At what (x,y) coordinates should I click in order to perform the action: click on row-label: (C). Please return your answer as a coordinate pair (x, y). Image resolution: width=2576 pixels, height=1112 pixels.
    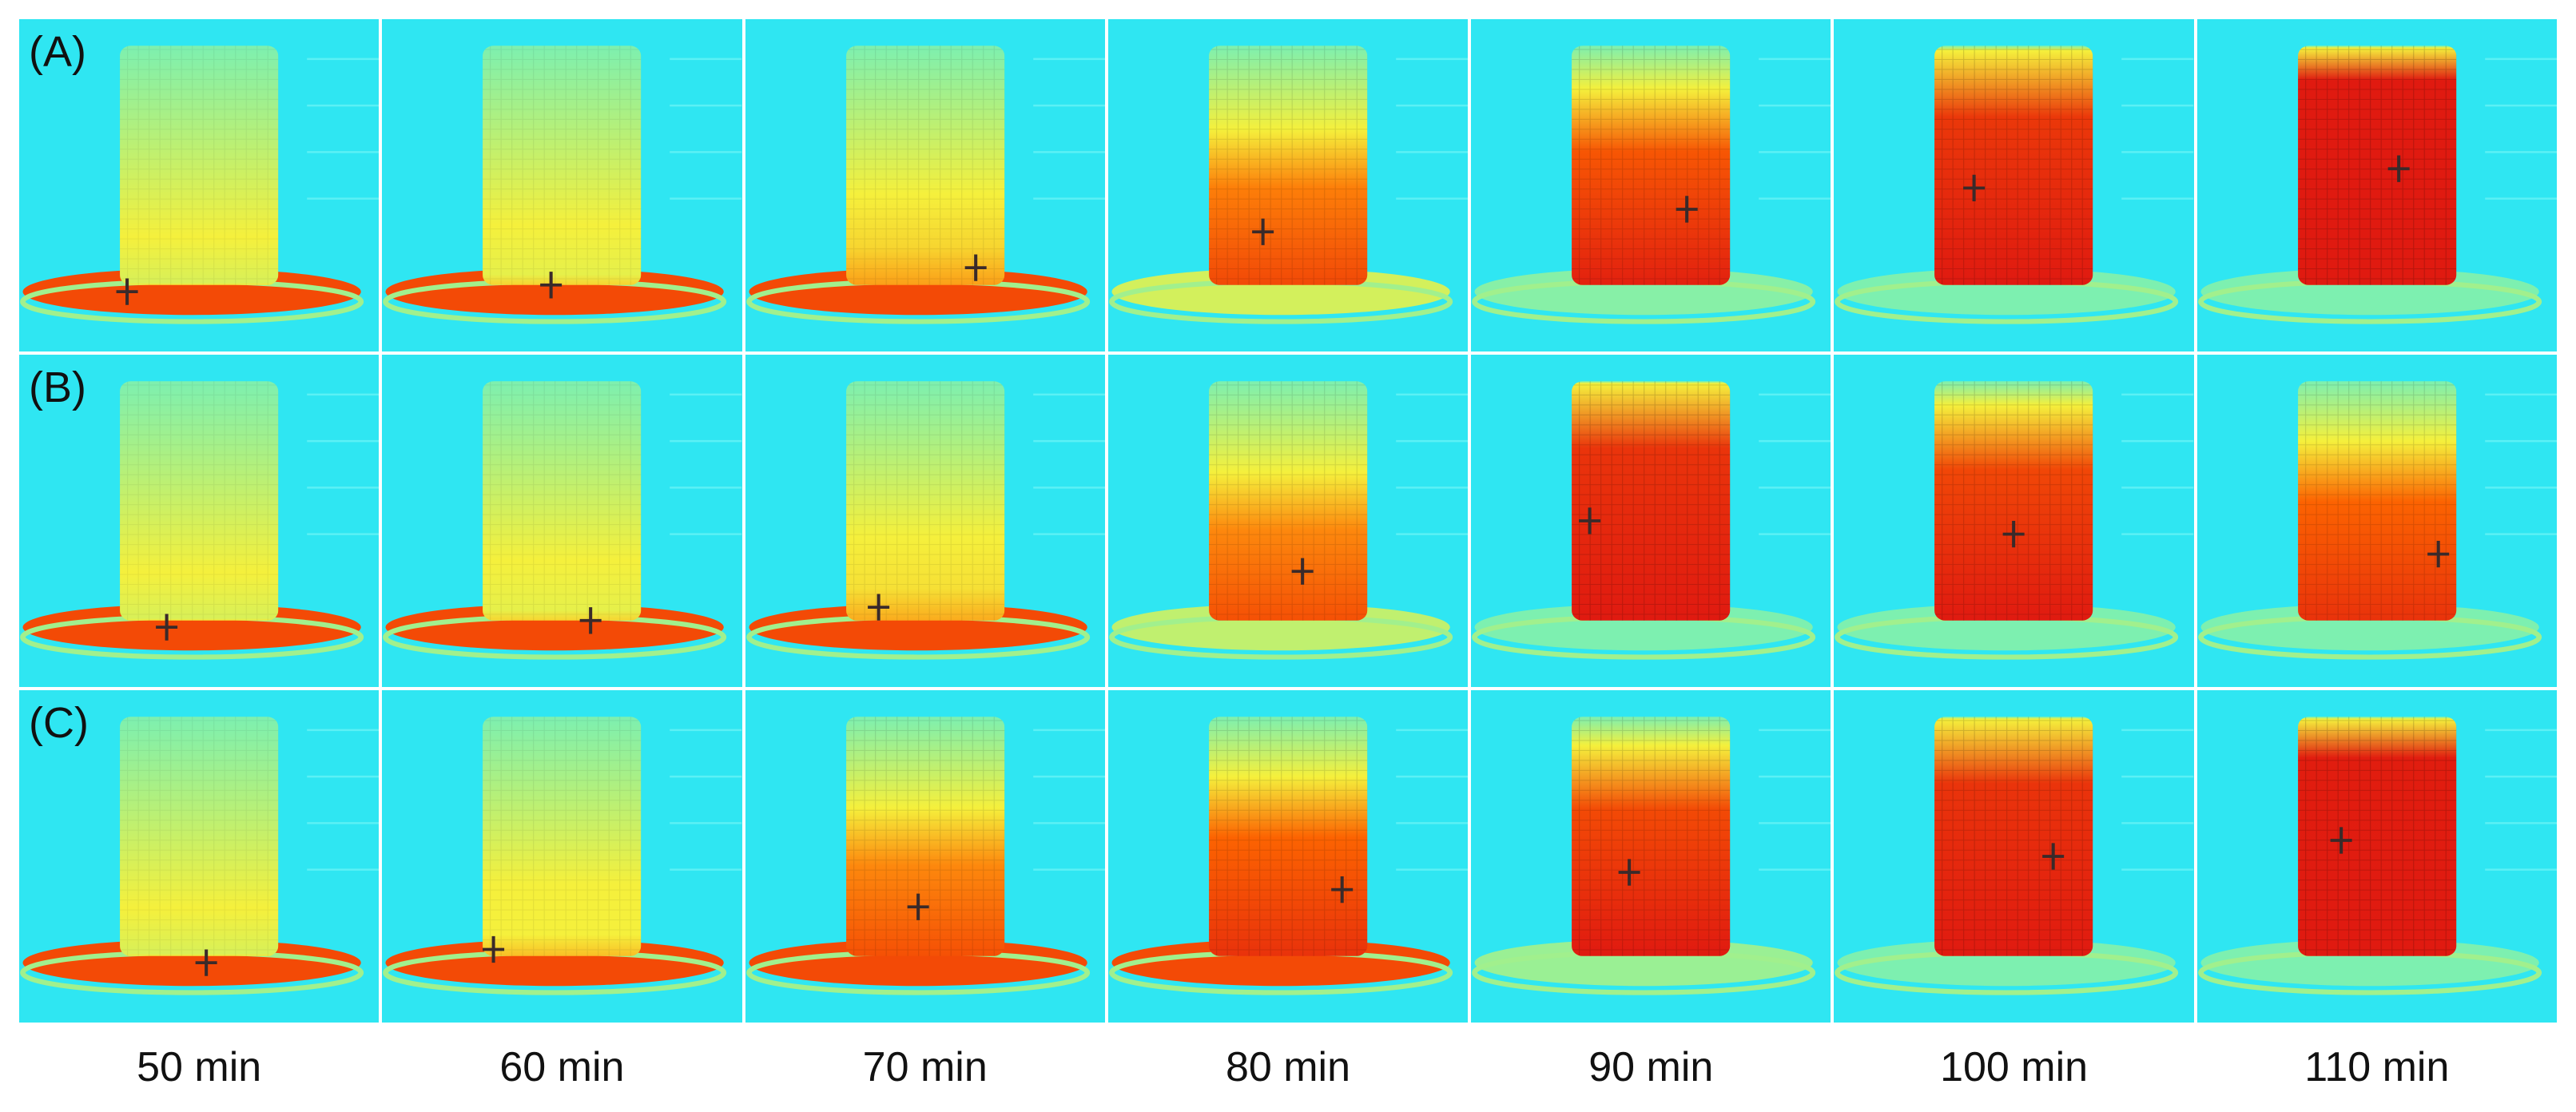
    Looking at the image, I should click on (59, 723).